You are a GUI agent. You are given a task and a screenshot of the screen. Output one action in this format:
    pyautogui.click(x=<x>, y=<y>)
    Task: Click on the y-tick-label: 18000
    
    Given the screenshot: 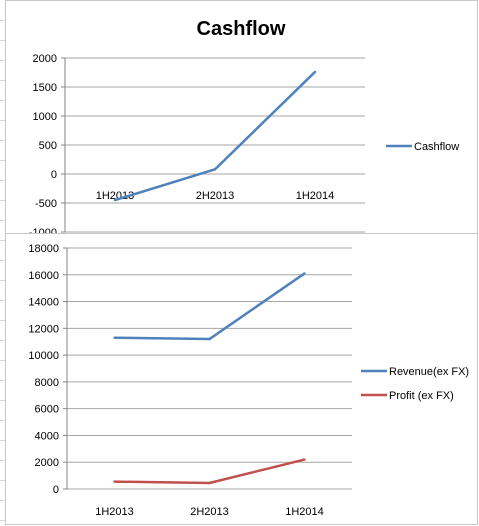 What is the action you would take?
    pyautogui.click(x=43, y=249)
    